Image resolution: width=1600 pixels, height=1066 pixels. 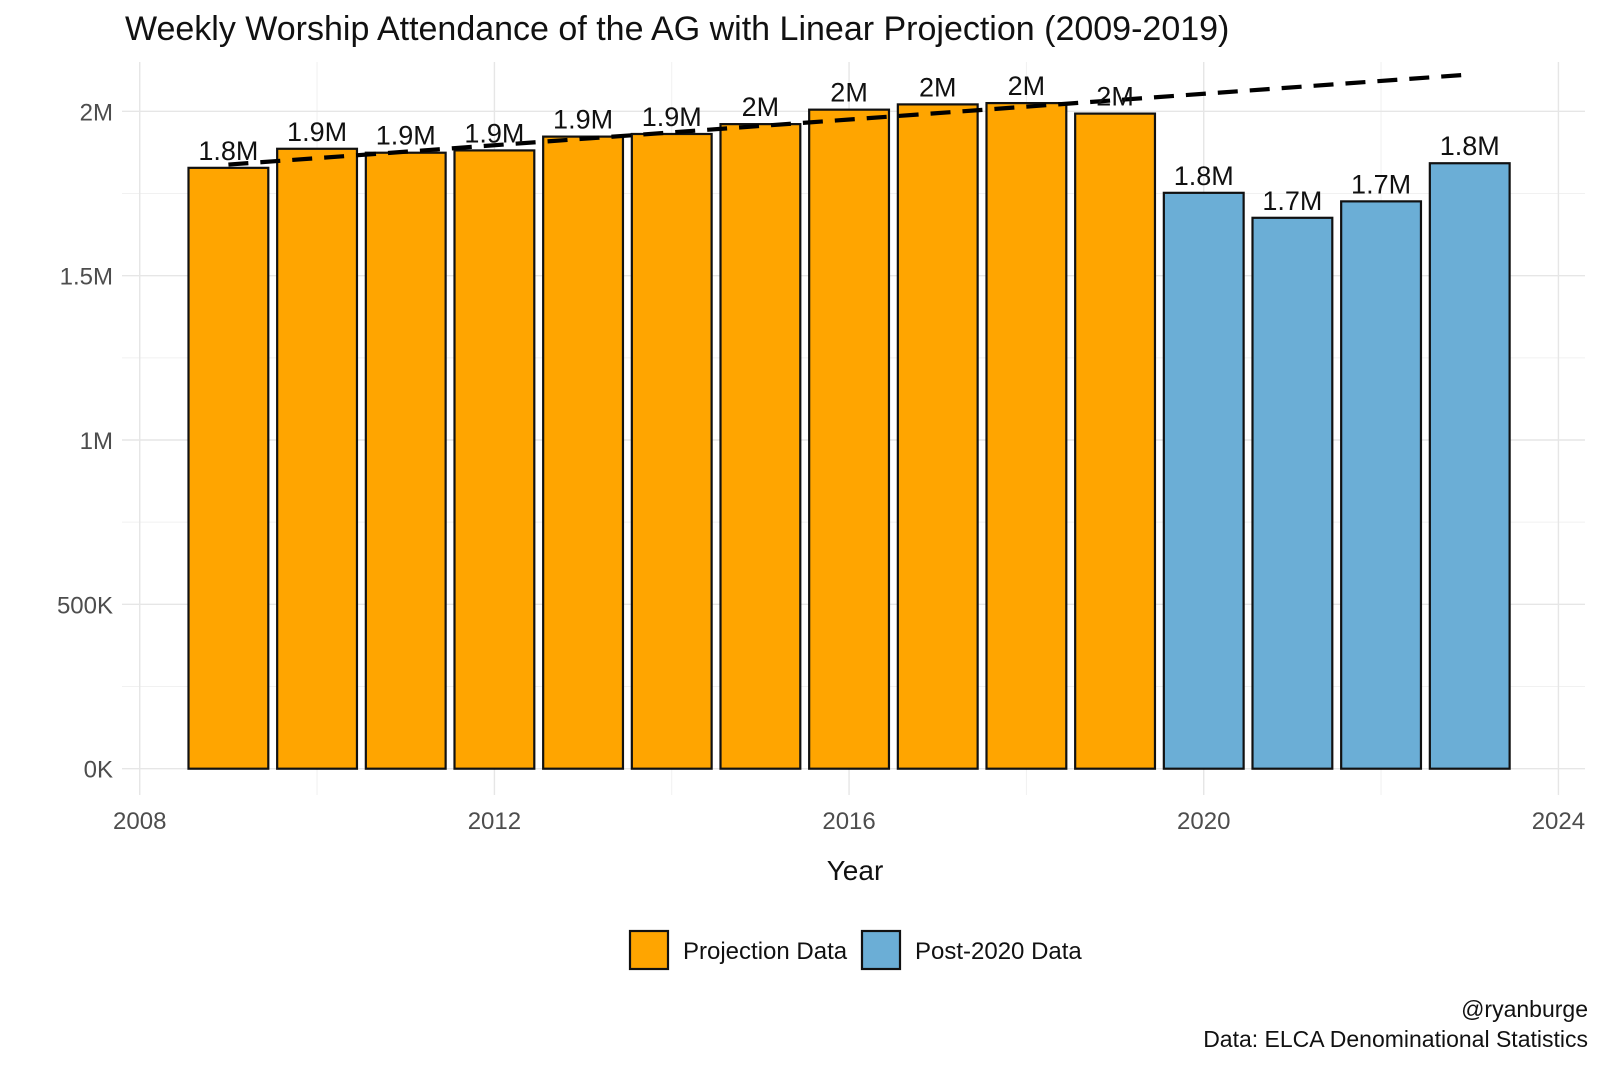 I want to click on x-tick-label: 2016, so click(x=848, y=821).